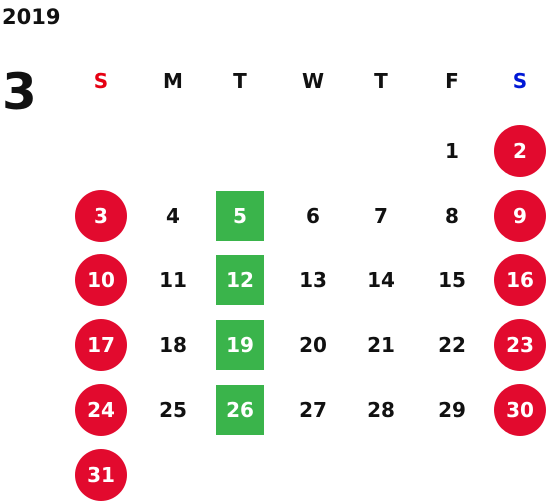 The image size is (548, 503). Describe the element at coordinates (101, 216) in the screenshot. I see `day-cell: 3` at that location.